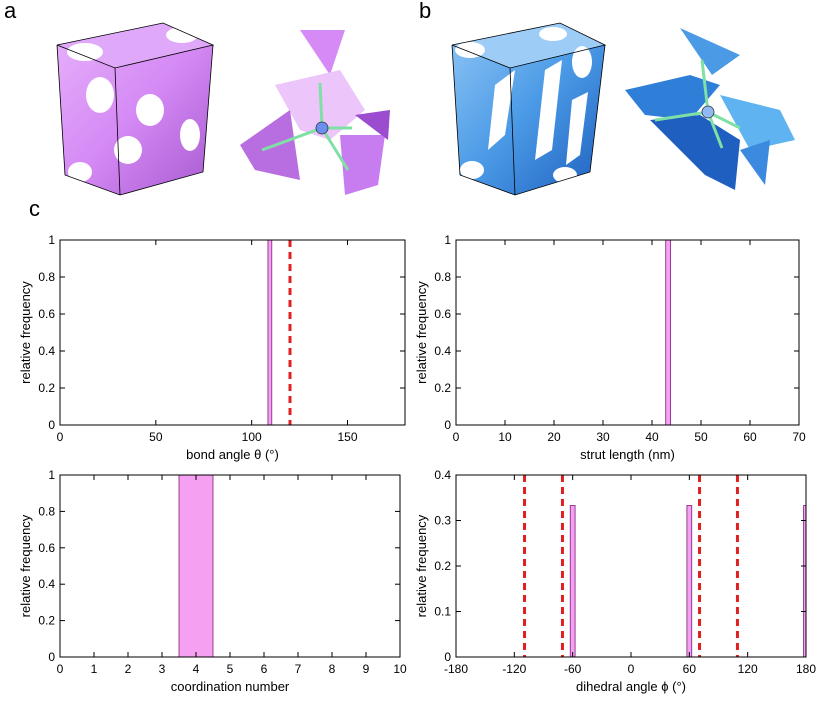 The image size is (831, 703). Describe the element at coordinates (668, 332) in the screenshot. I see `chart2-bar` at that location.